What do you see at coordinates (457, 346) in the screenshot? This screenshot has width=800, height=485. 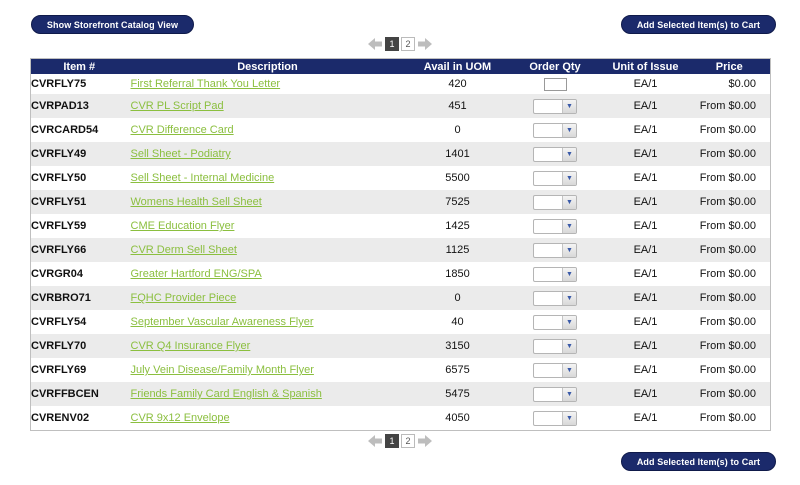 I see `avail-in-uom: 3150` at bounding box center [457, 346].